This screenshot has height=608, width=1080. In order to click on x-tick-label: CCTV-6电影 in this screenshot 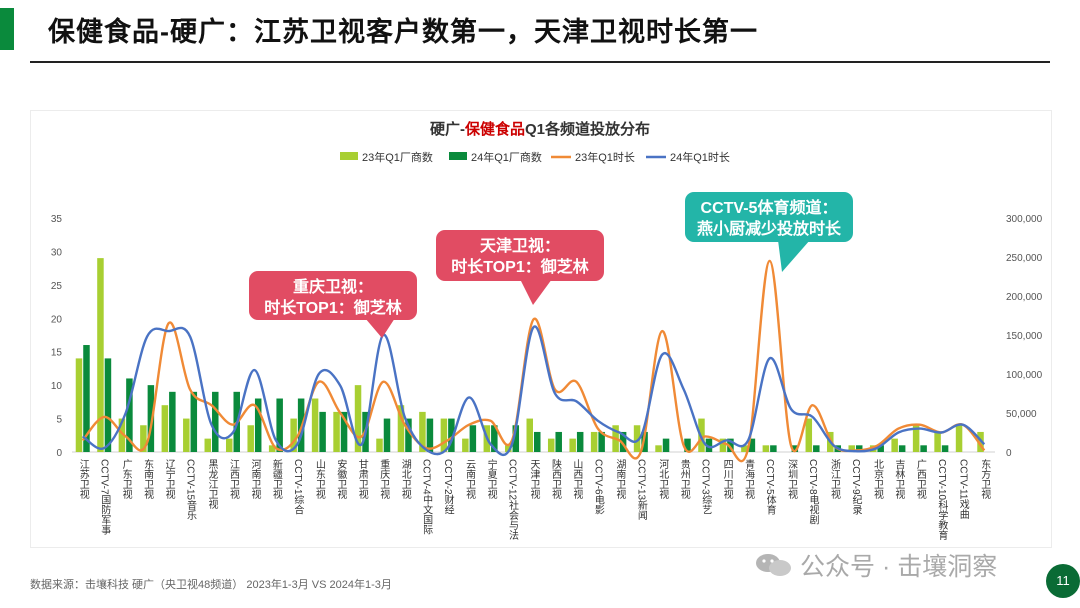, I will do `click(598, 487)`.